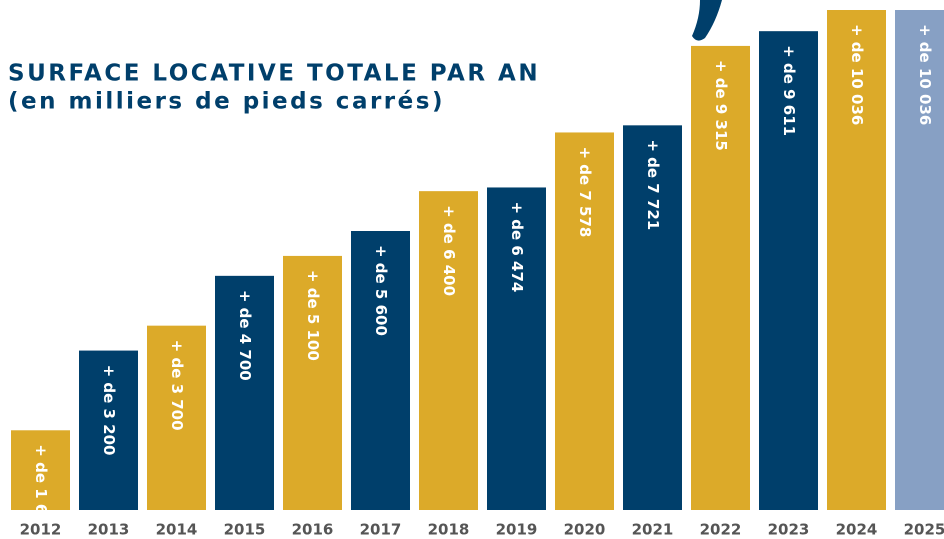  I want to click on x-tick-label: 2023, so click(789, 530).